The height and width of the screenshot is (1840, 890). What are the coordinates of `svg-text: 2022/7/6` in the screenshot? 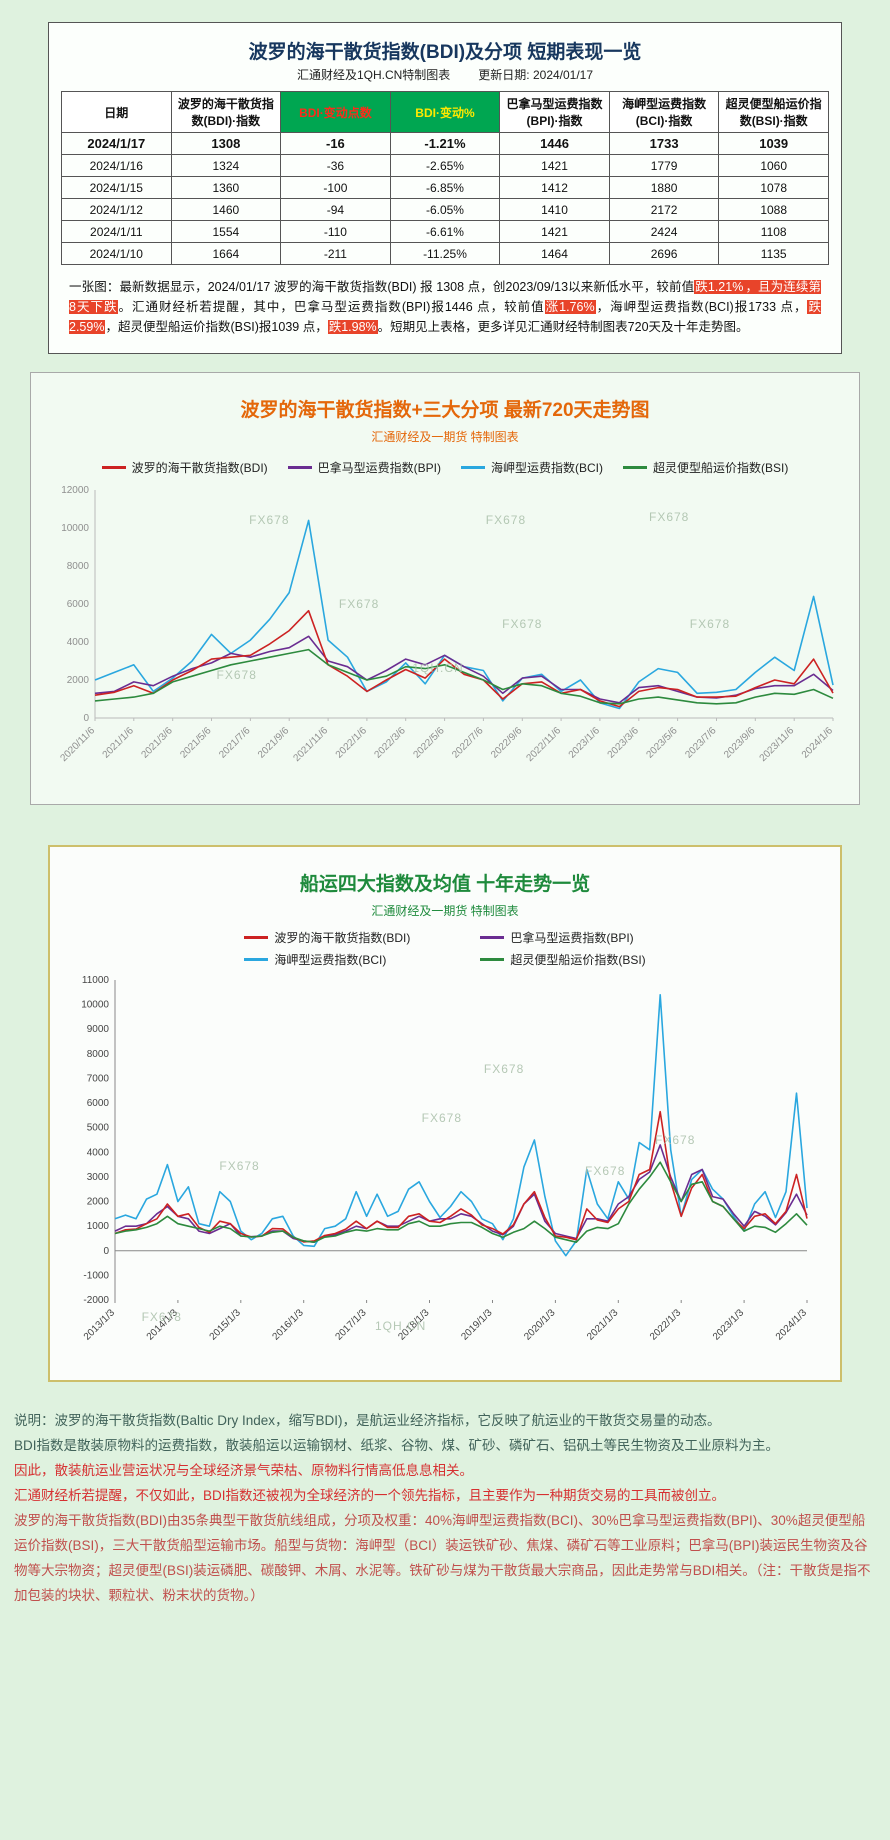 It's located at (468, 743).